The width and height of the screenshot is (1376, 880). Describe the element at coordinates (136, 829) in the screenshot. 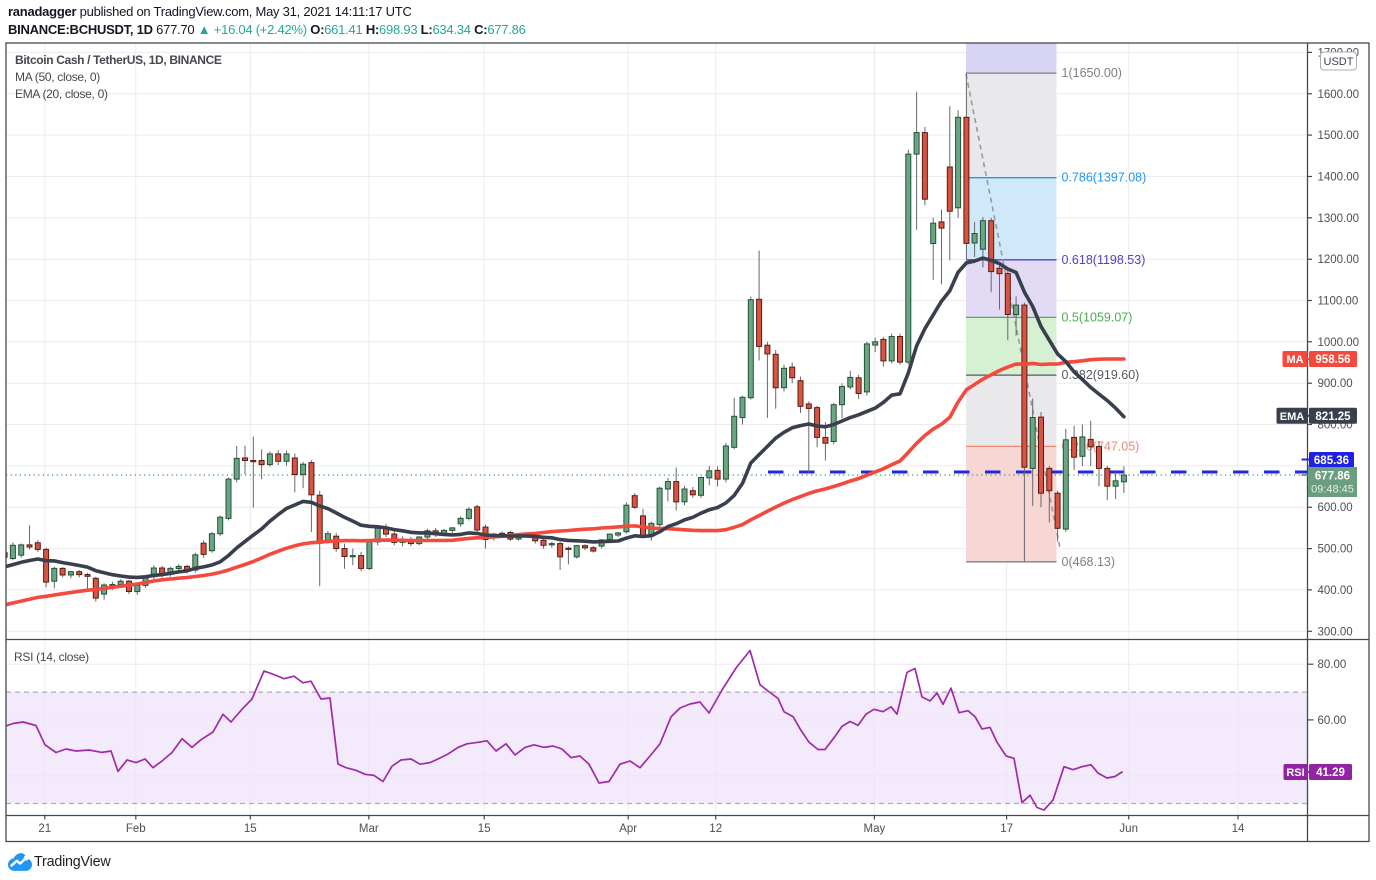

I see `svg-text: Feb` at that location.